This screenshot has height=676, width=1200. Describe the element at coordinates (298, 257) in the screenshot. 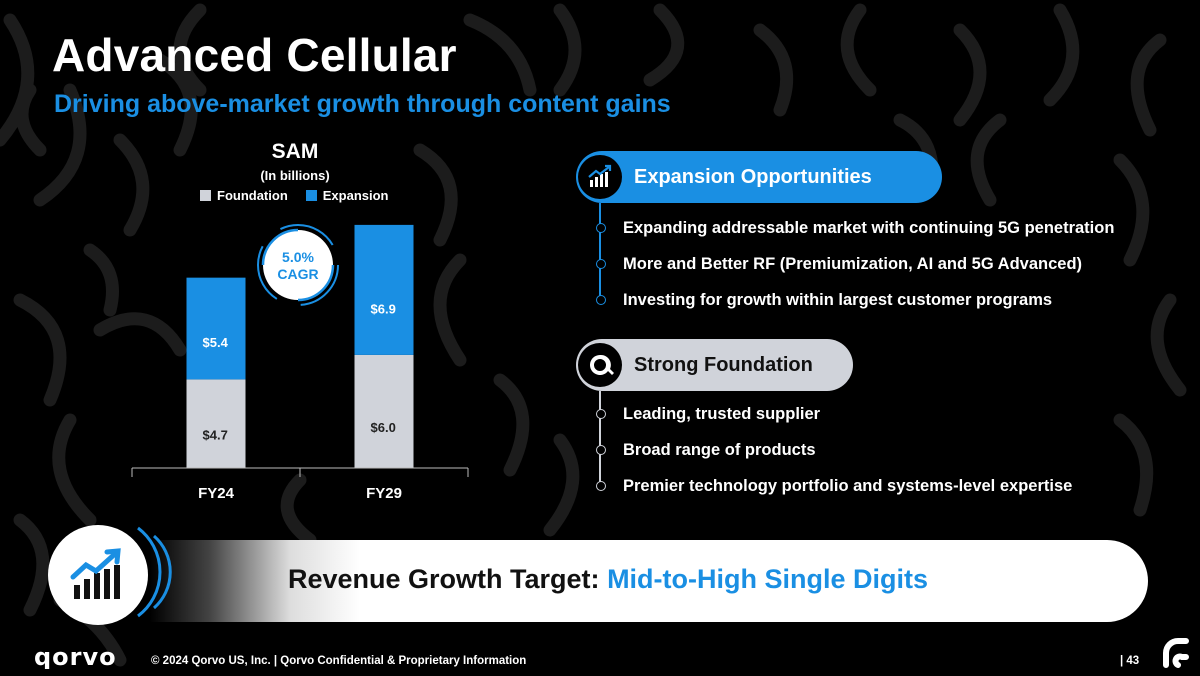

I see `cagr-value: 5.0%` at that location.